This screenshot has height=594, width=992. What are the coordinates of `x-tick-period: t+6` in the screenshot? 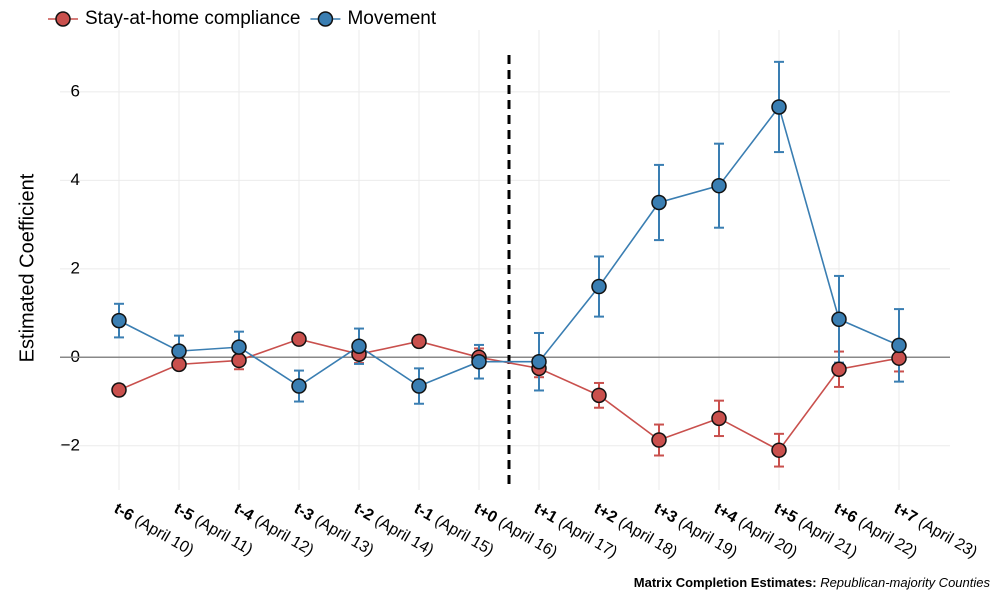 It's located at (845, 513).